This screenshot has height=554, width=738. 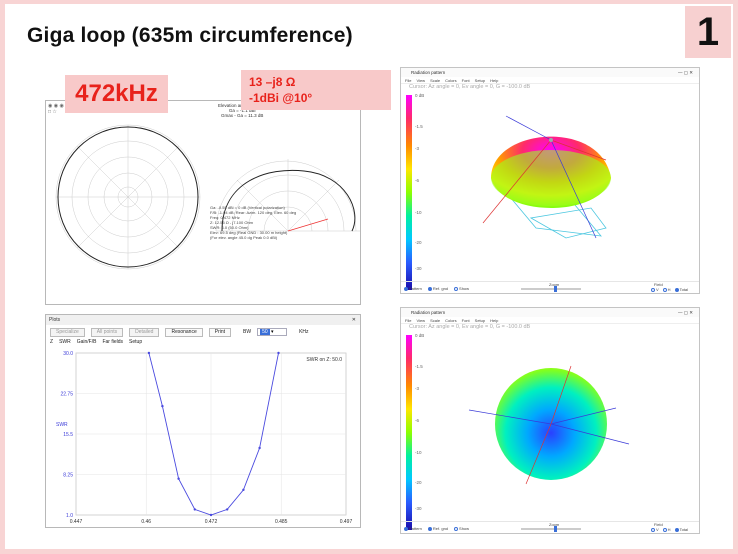 What do you see at coordinates (708, 32) in the screenshot?
I see `slide-number: 1` at bounding box center [708, 32].